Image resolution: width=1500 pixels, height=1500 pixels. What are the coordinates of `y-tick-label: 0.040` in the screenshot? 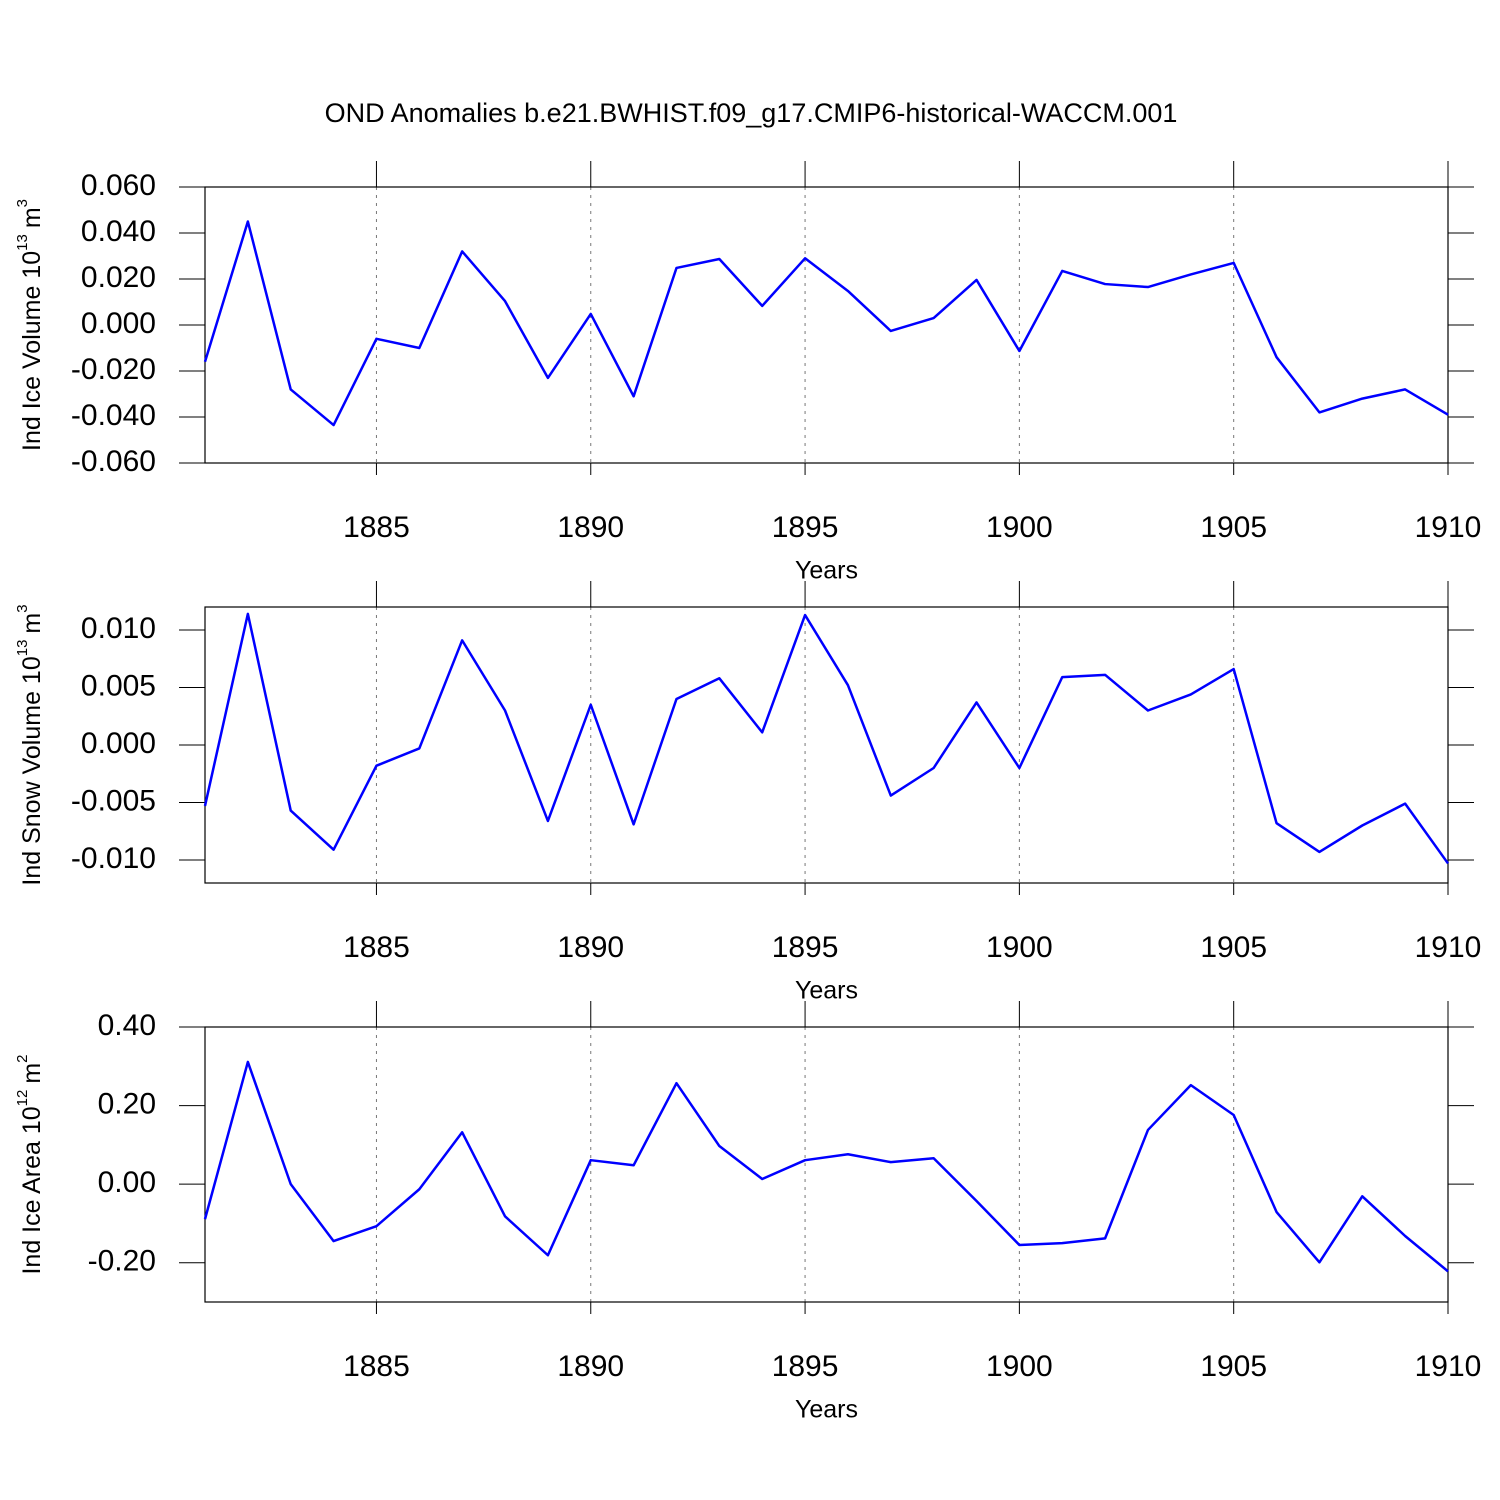 It's located at (118, 231).